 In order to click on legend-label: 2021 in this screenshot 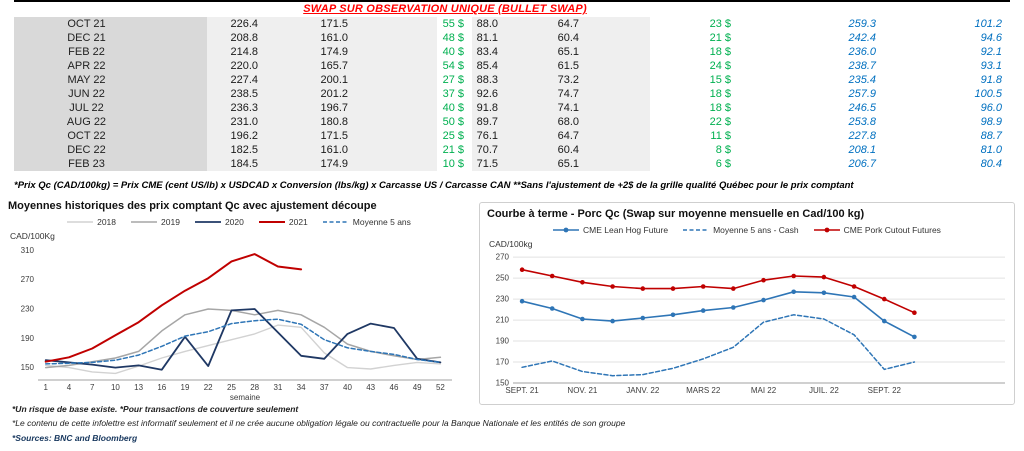, I will do `click(298, 222)`.